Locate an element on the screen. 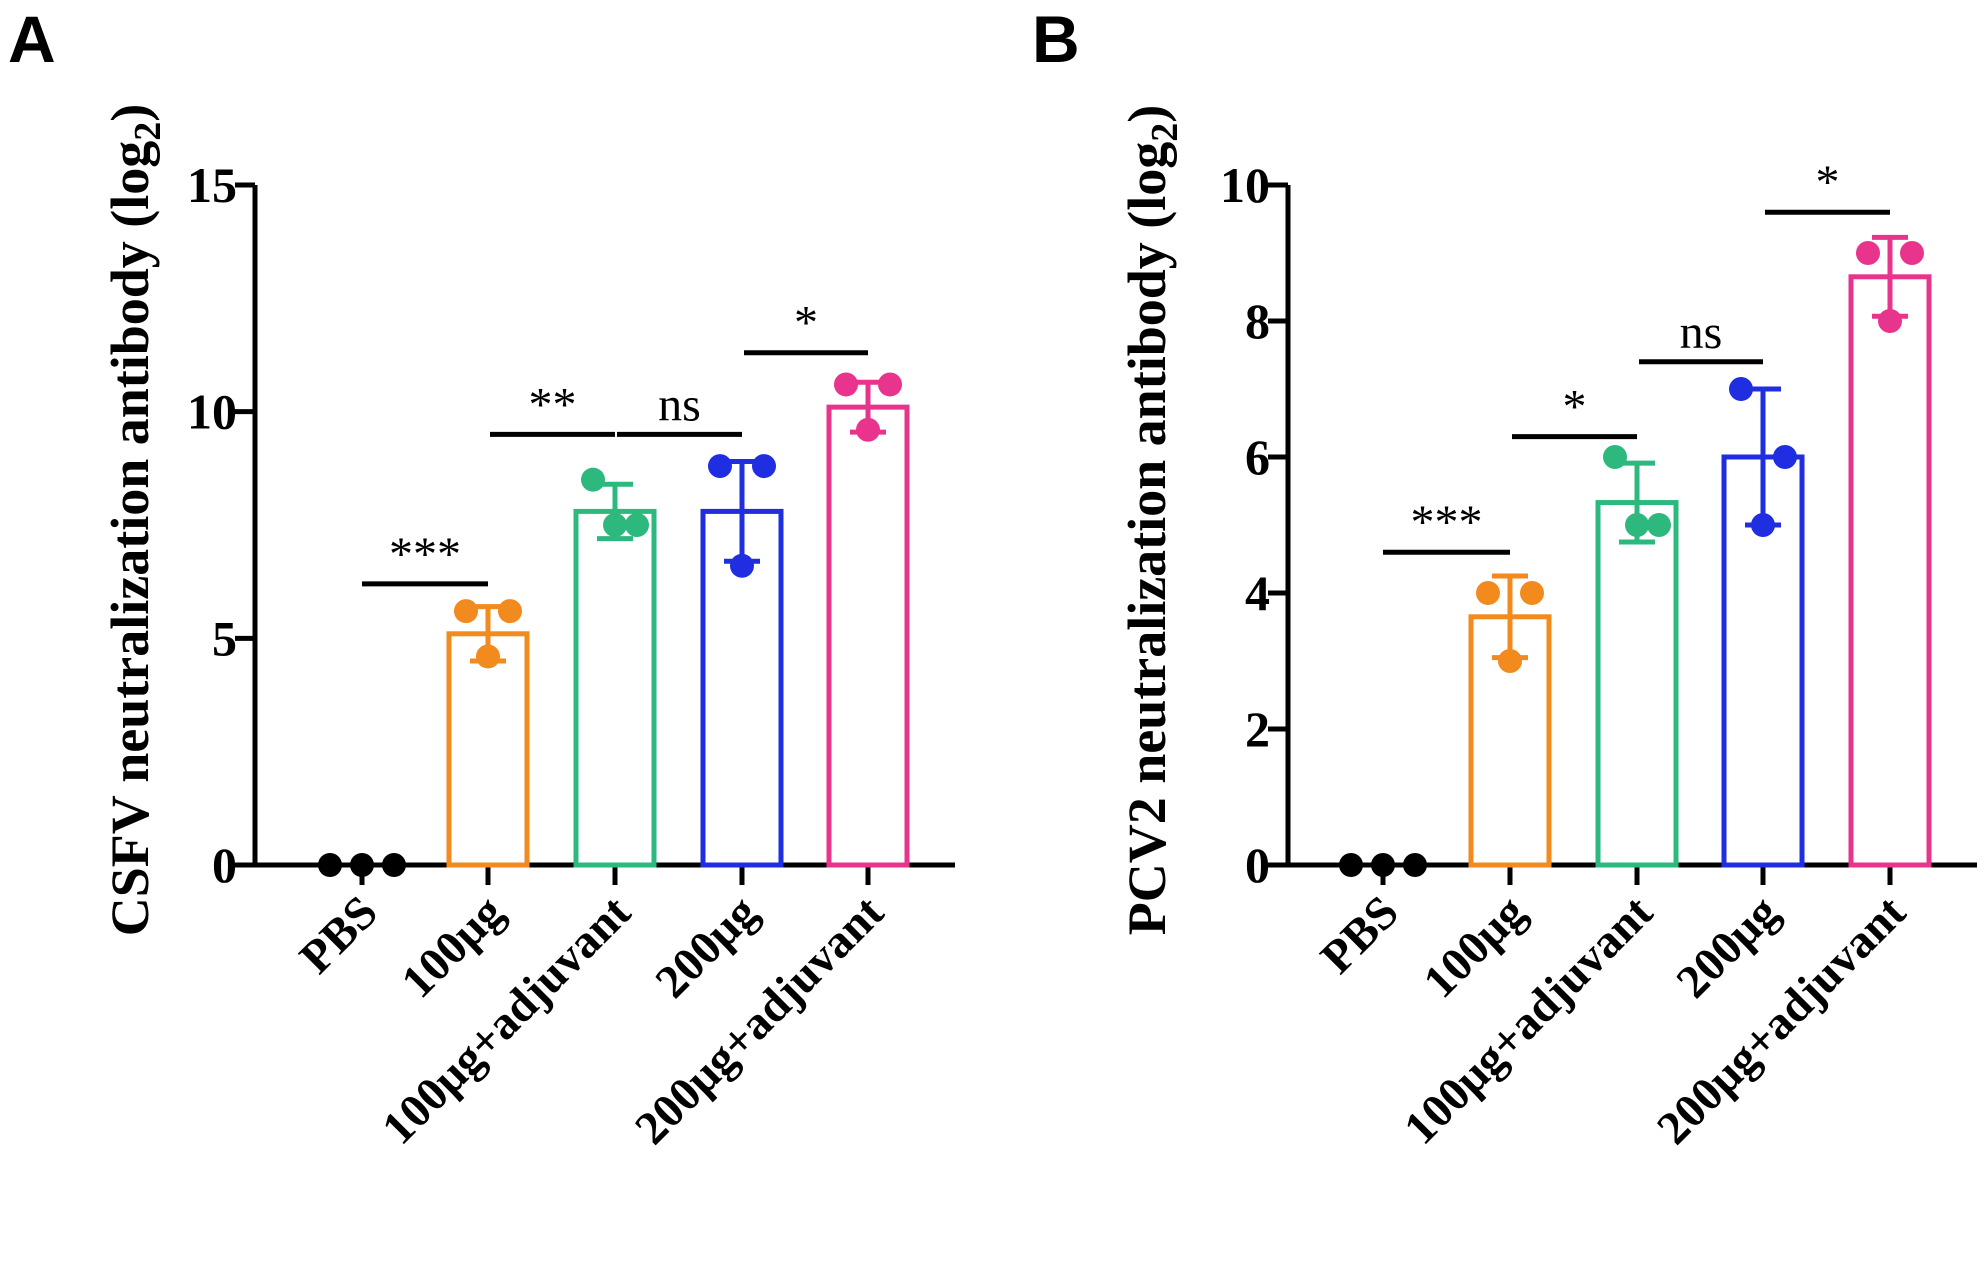 The image size is (1983, 1282). panel-letter: B is located at coordinates (1056, 39).